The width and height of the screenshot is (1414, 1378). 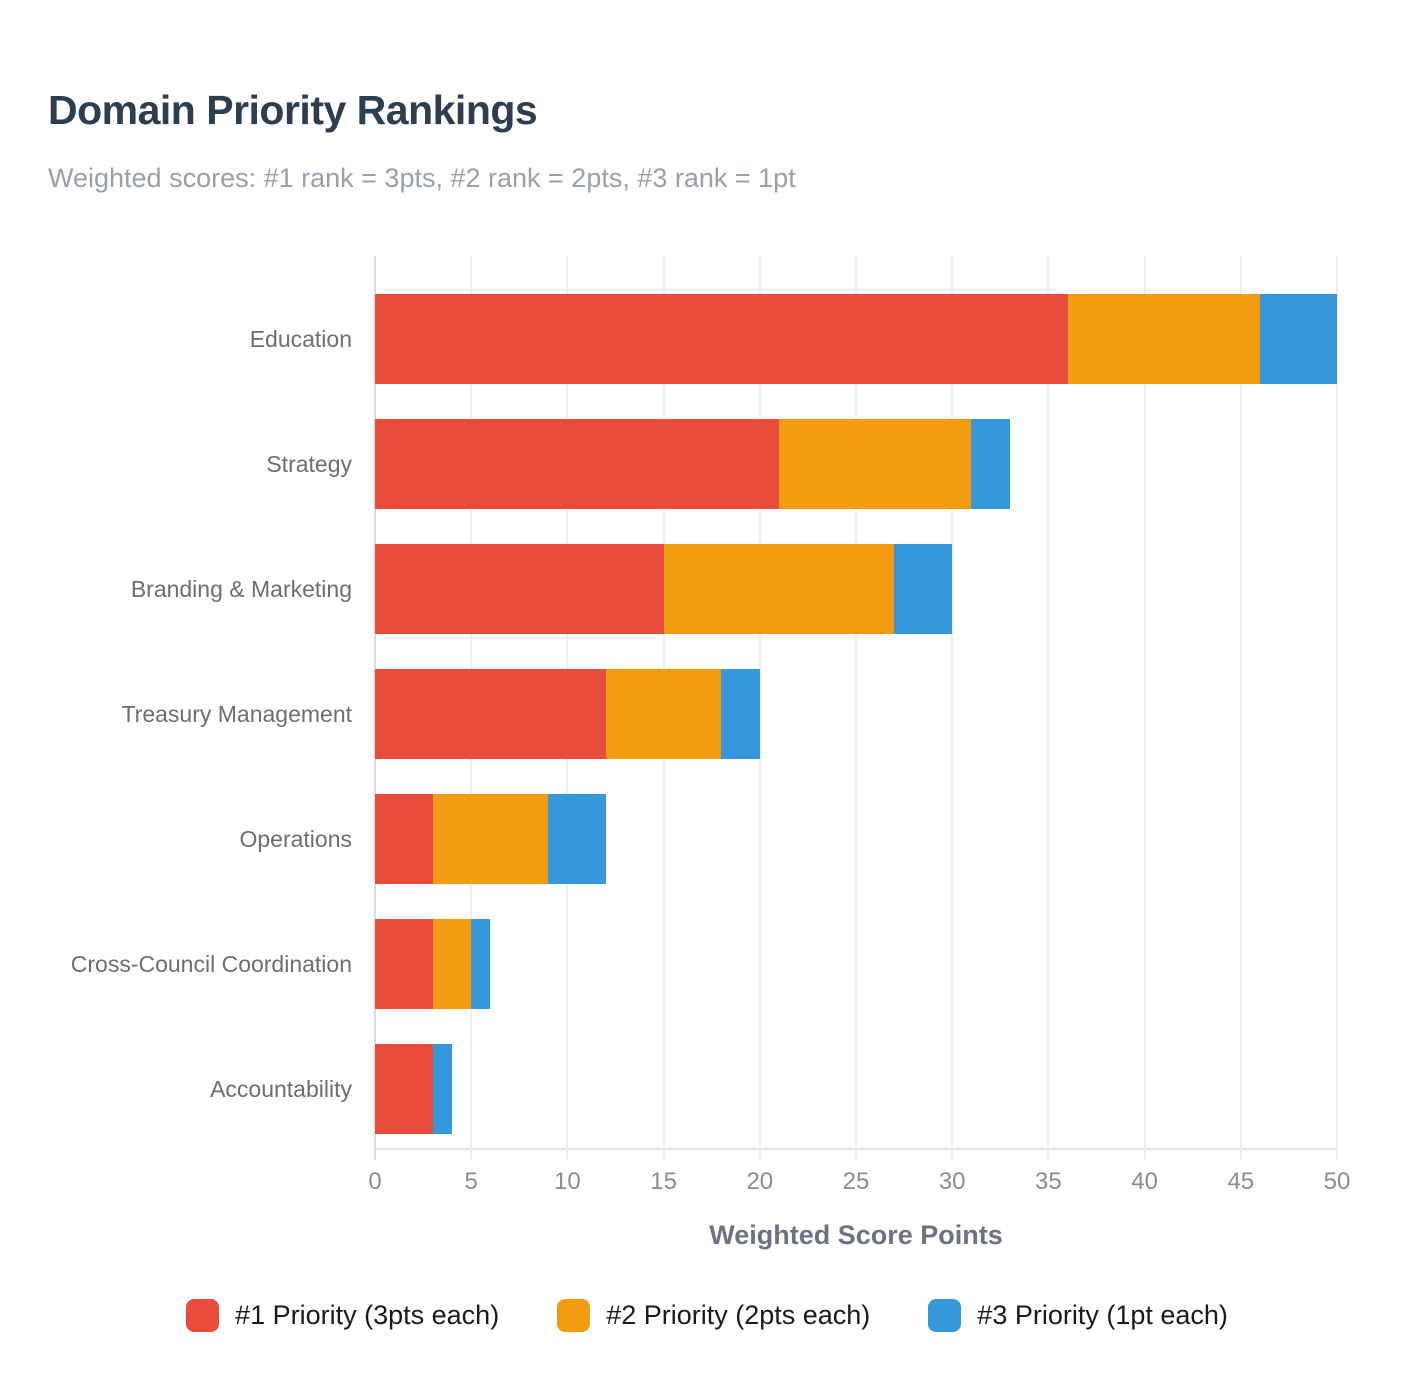 What do you see at coordinates (471, 1182) in the screenshot?
I see `x-tick-label: 5` at bounding box center [471, 1182].